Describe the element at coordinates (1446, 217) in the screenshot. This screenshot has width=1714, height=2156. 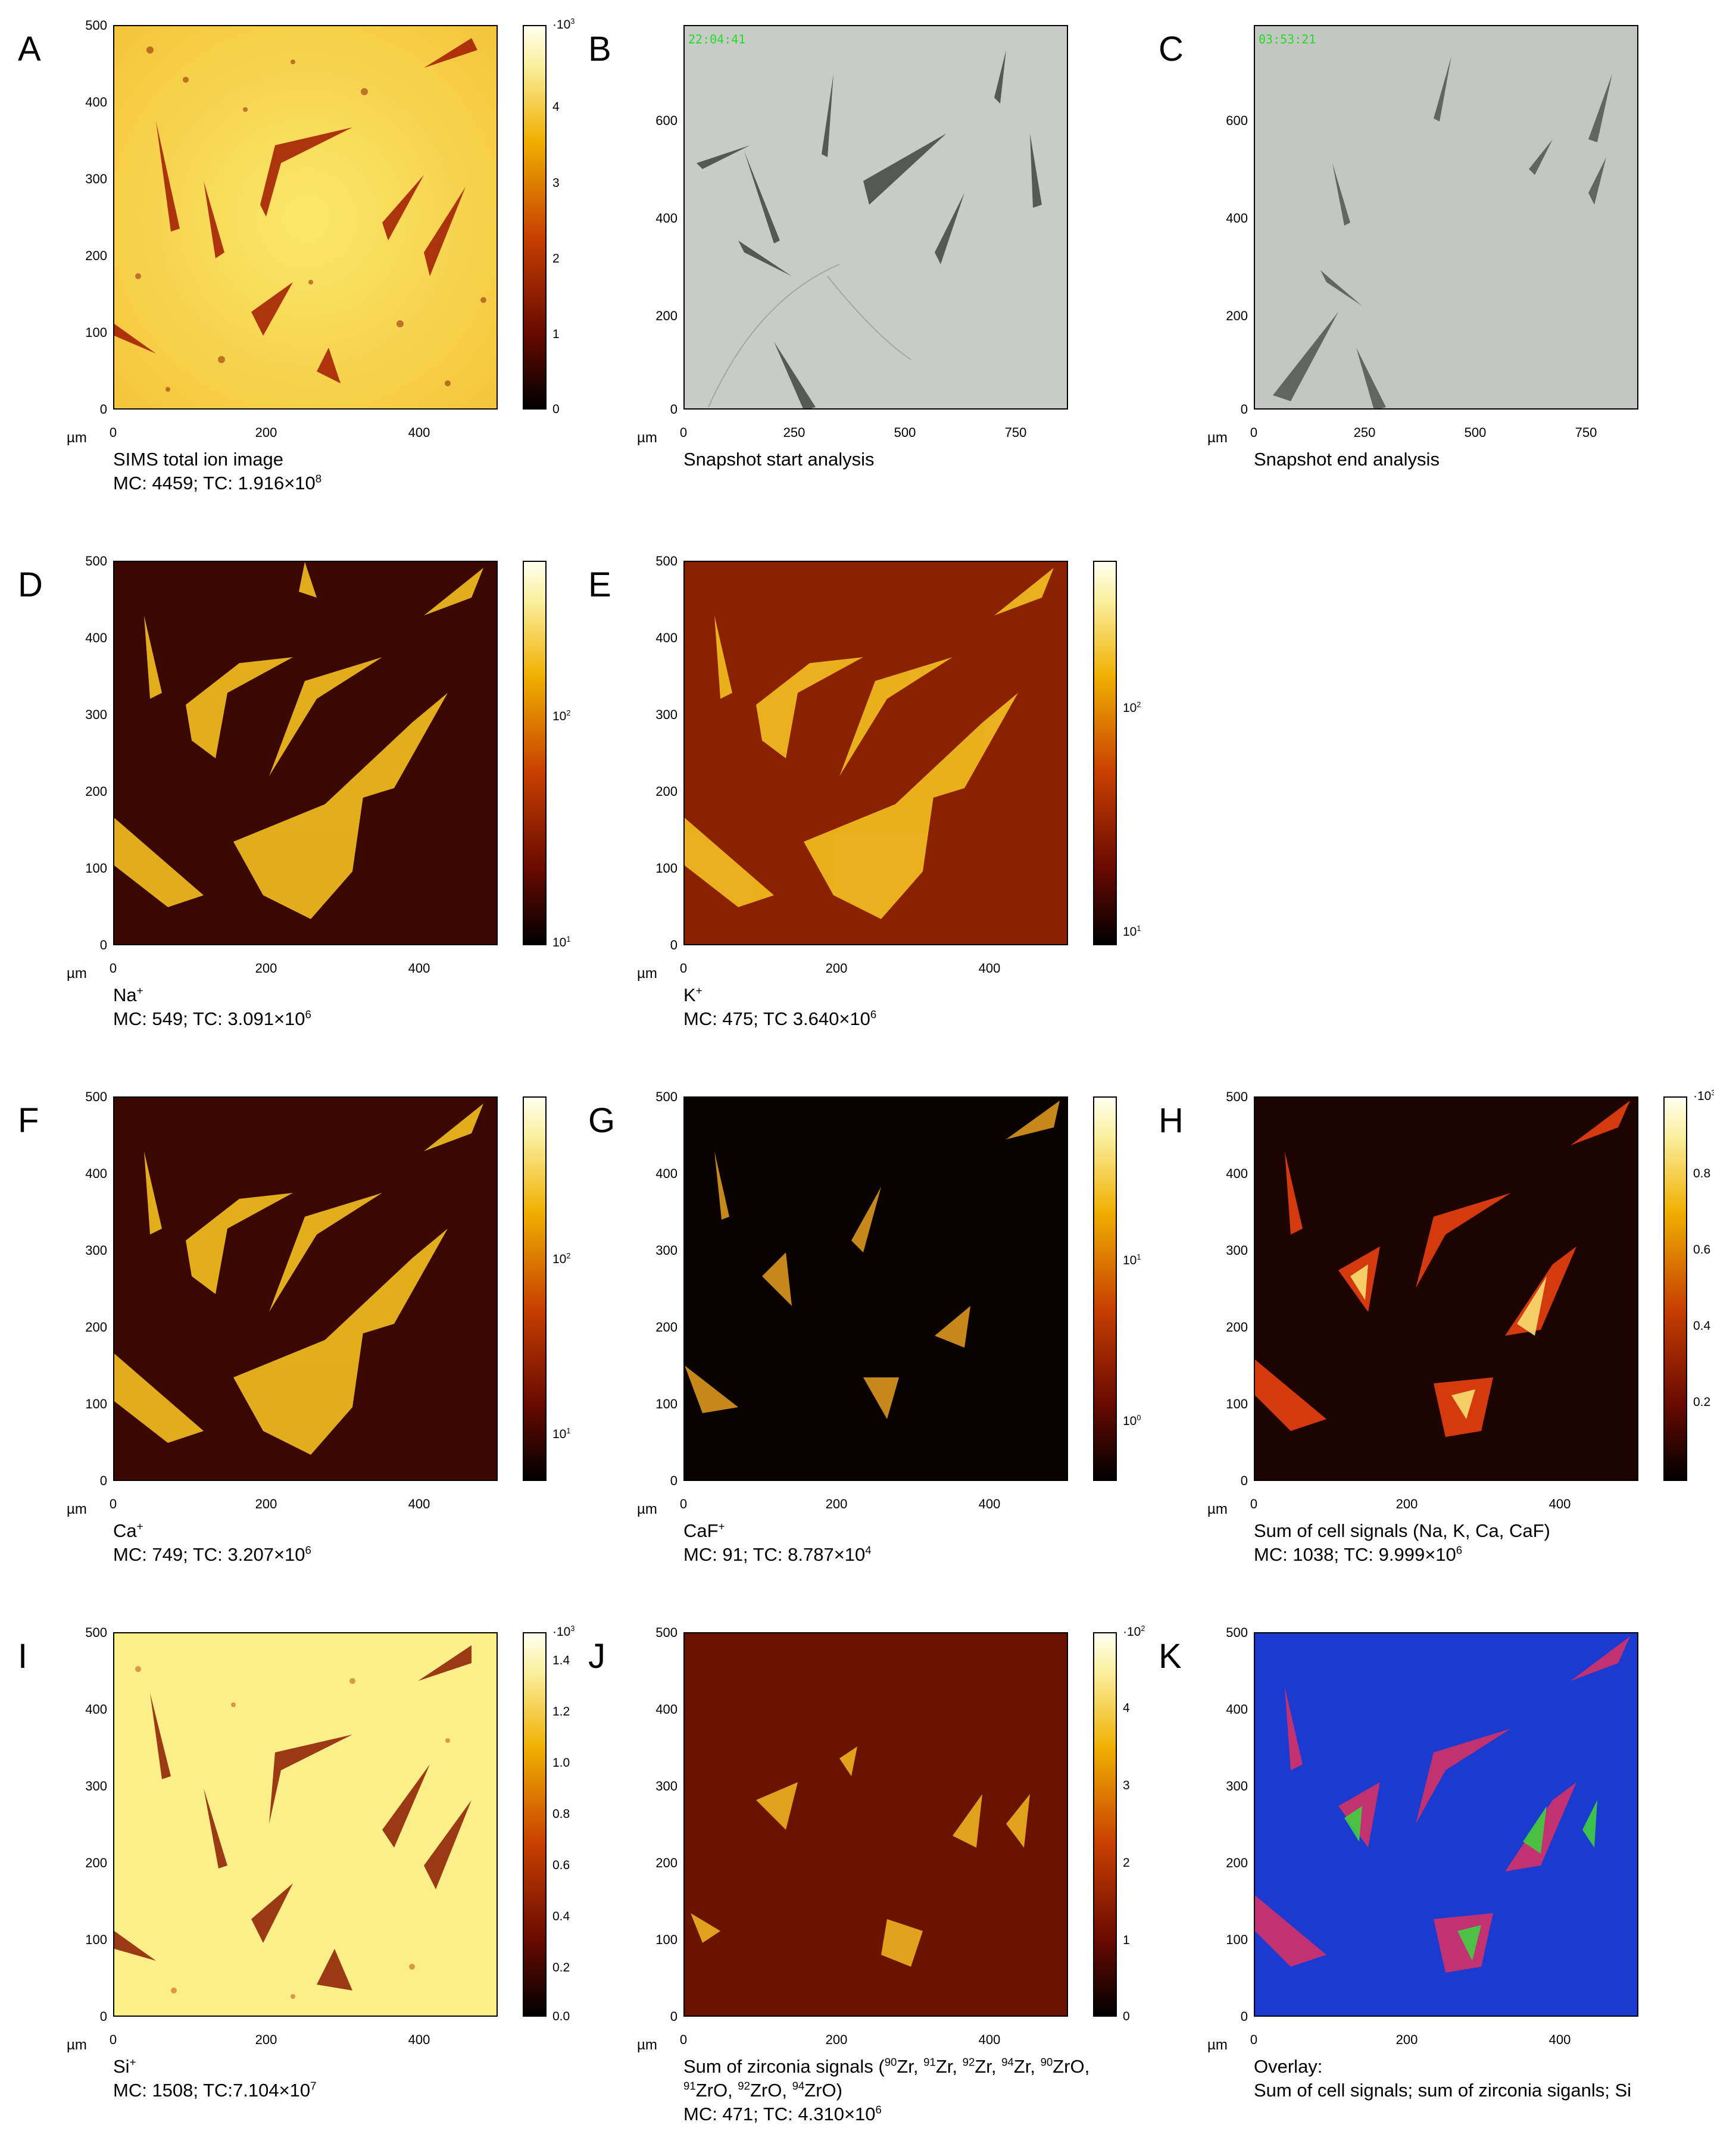
I see `snapshot-end-image` at that location.